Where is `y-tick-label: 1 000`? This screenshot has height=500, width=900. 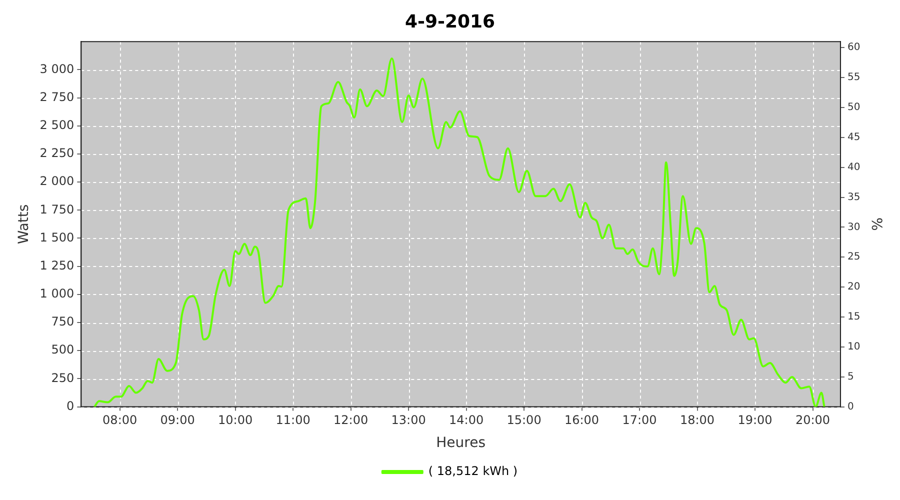
y-tick-label: 1 000 is located at coordinates (57, 293).